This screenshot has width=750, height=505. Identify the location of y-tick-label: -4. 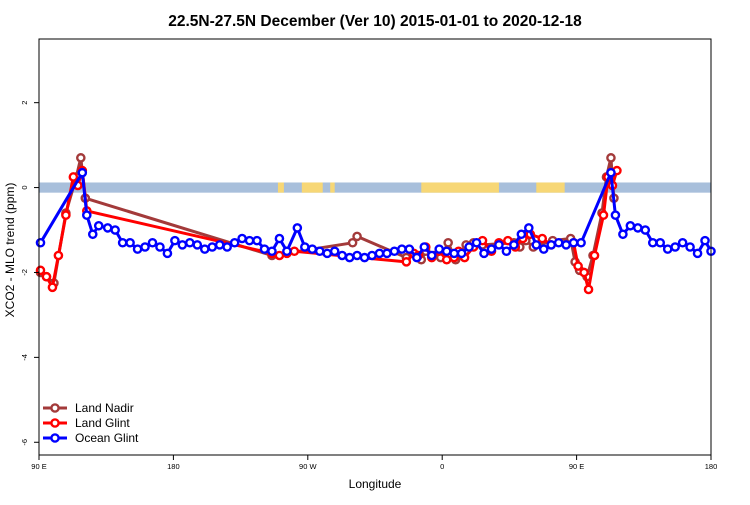
(24, 357).